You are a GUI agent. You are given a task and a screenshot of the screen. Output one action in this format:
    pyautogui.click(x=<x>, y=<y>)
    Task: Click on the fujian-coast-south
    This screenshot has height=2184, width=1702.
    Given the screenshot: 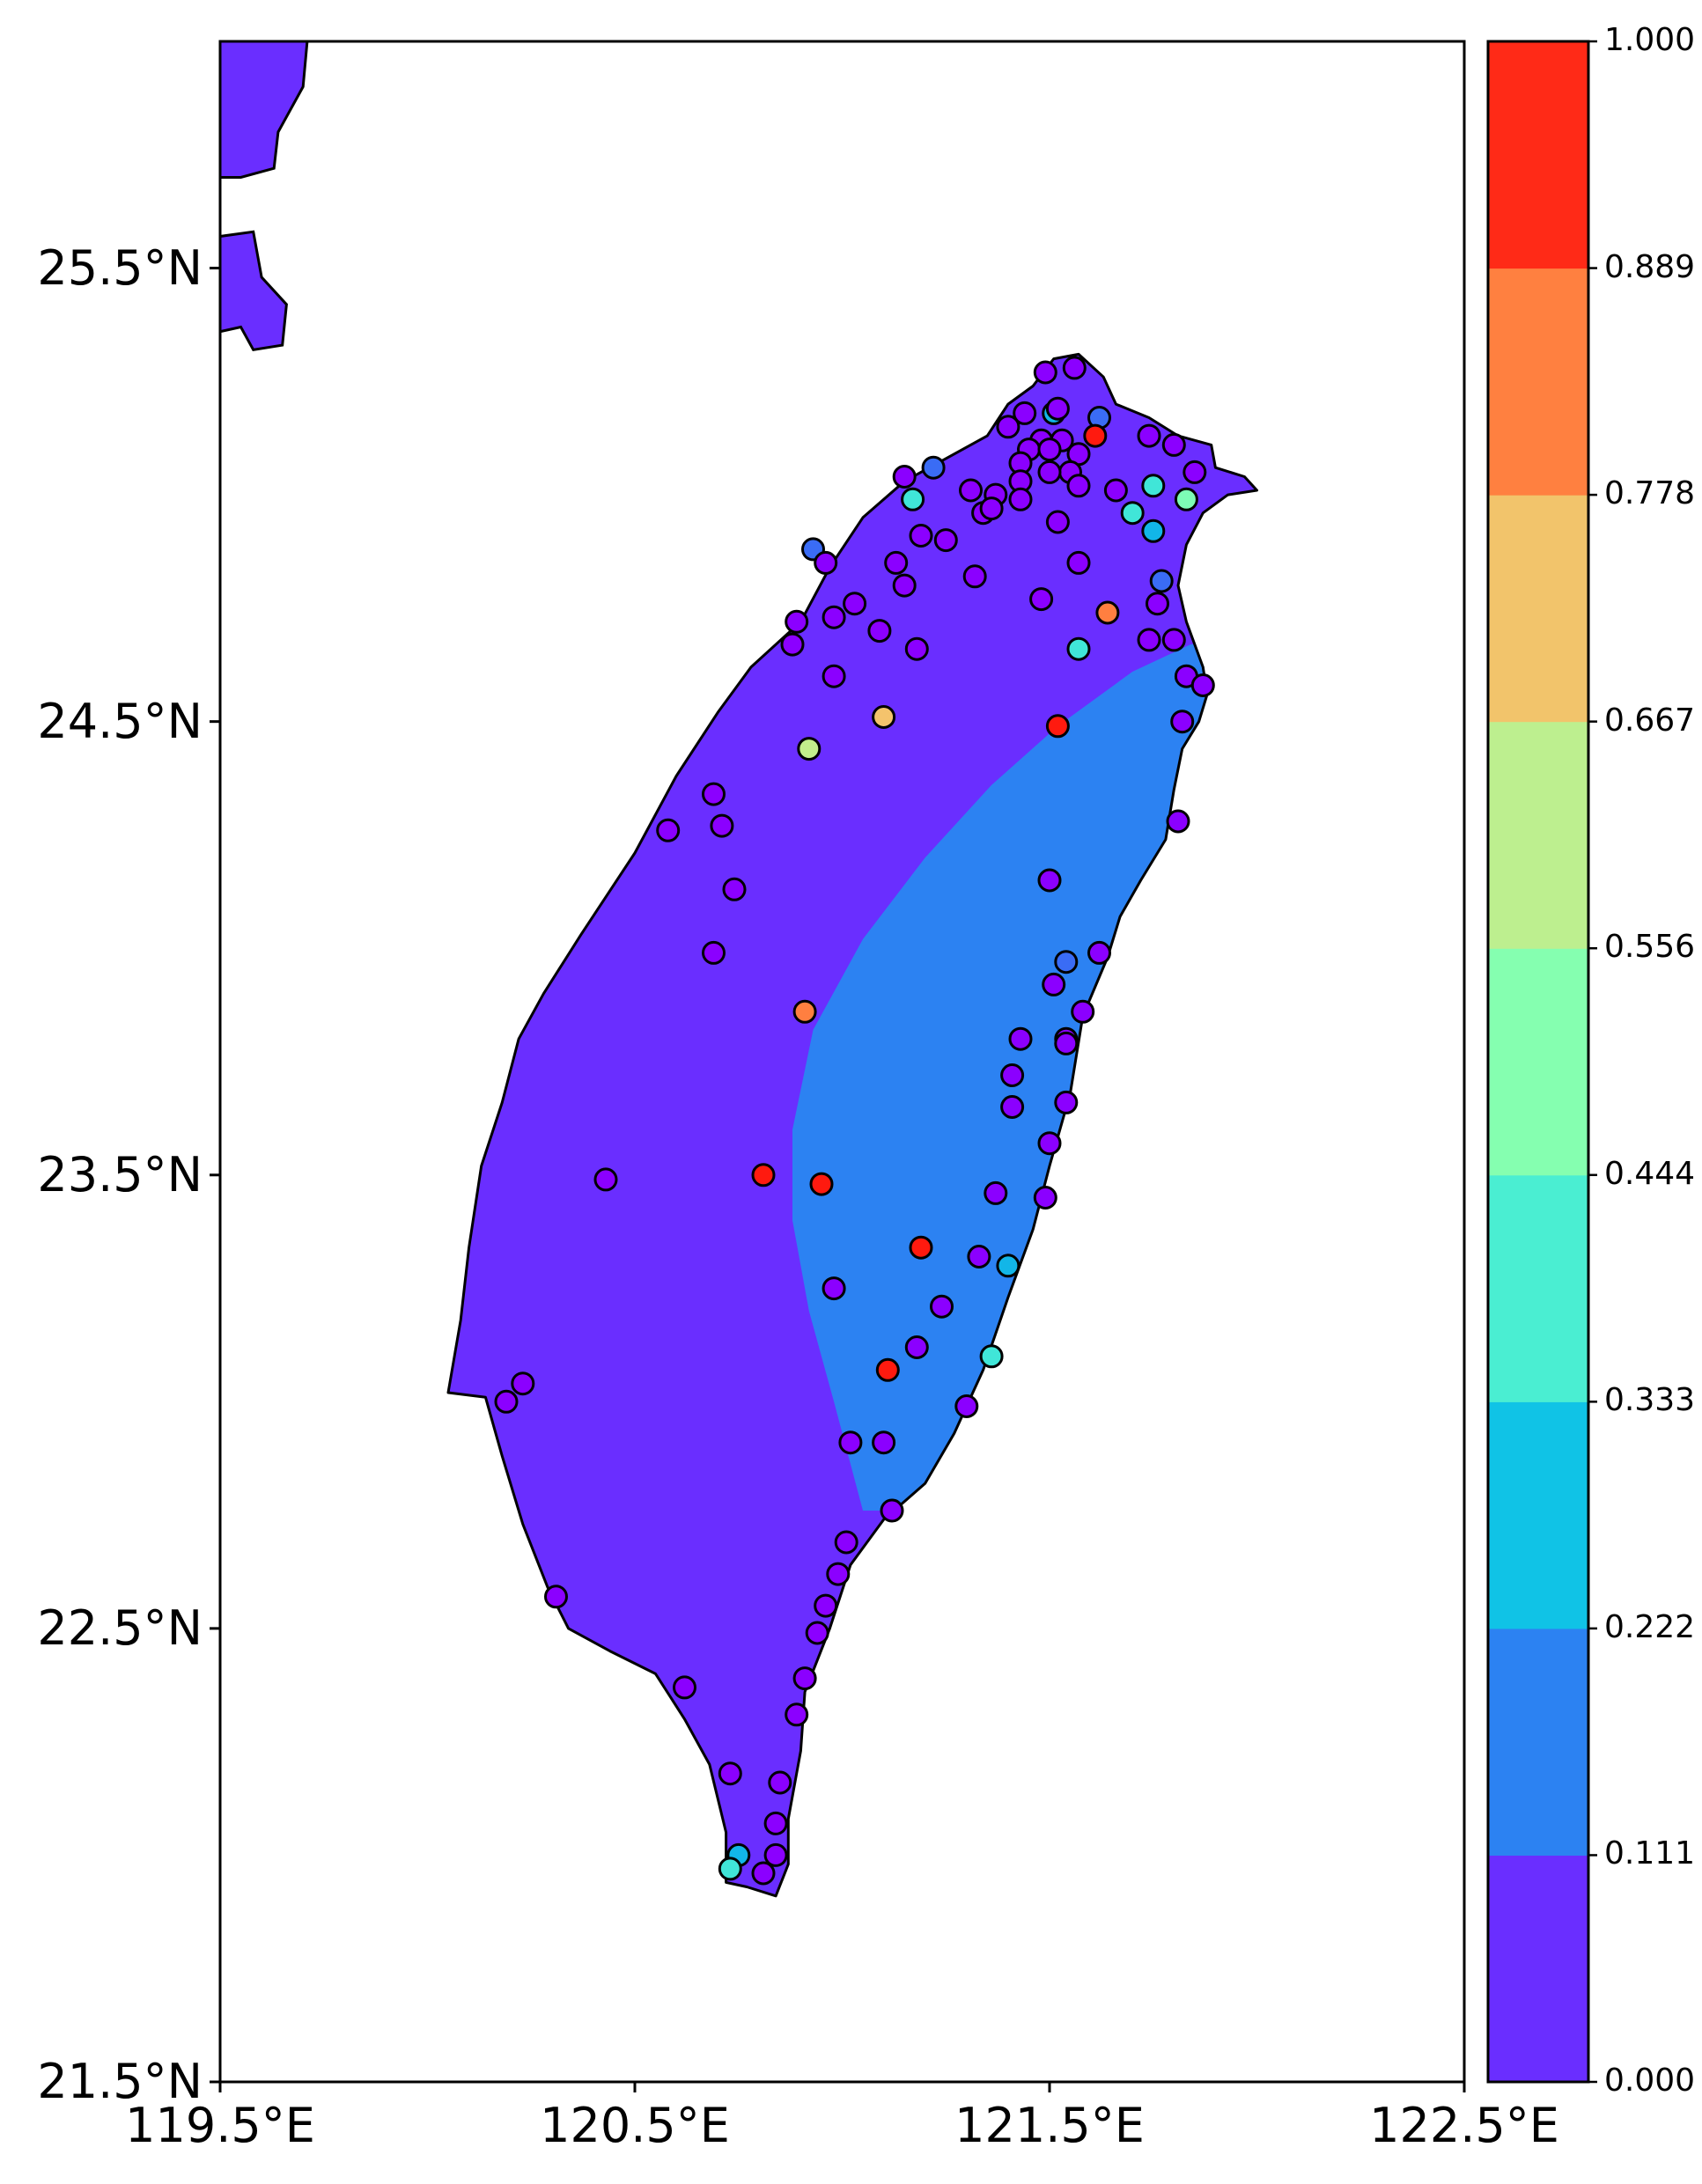 What is the action you would take?
    pyautogui.click(x=253, y=291)
    